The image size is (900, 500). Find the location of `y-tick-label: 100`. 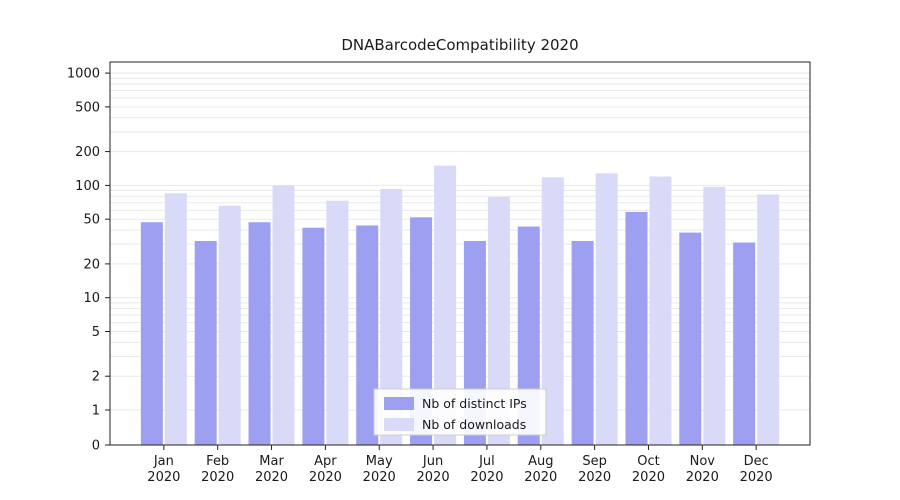

y-tick-label: 100 is located at coordinates (87, 186).